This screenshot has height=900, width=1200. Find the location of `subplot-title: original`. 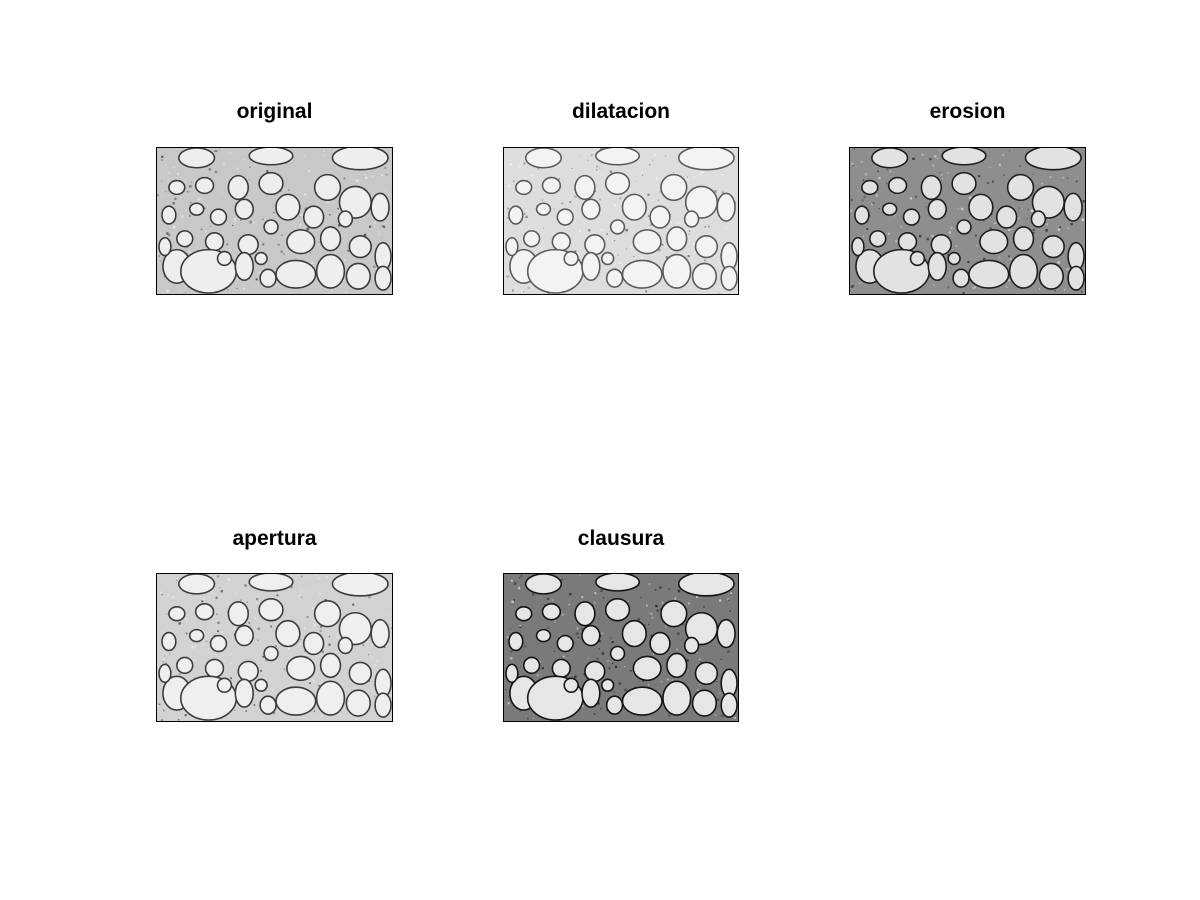

subplot-title: original is located at coordinates (274, 111).